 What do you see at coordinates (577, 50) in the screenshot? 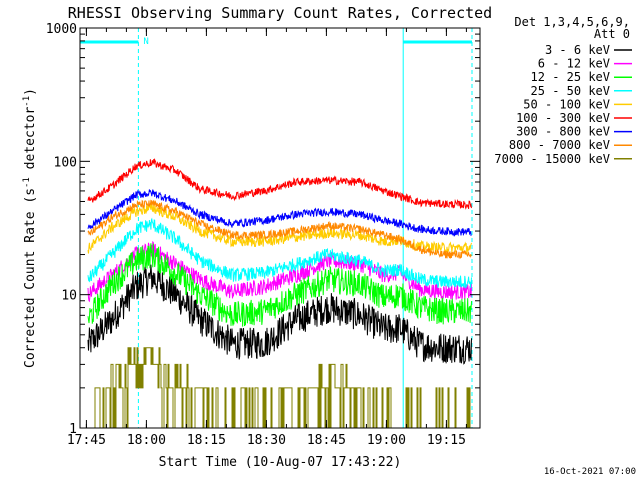
I see `legend-entry-label: 3 - 6 keV` at bounding box center [577, 50].